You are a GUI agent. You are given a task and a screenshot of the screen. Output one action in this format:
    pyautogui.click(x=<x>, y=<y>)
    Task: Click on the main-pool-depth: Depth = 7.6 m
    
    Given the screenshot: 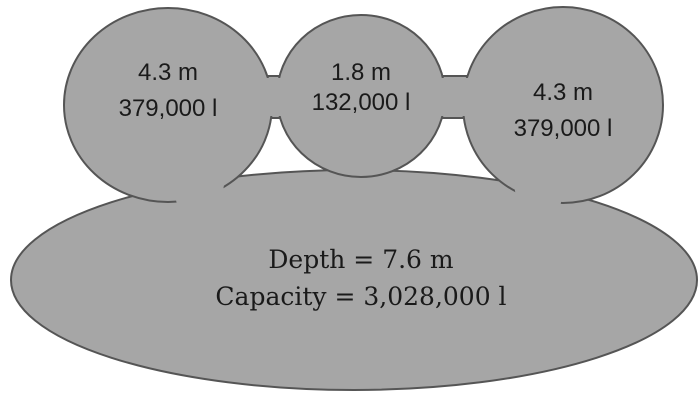 What is the action you would take?
    pyautogui.click(x=361, y=259)
    